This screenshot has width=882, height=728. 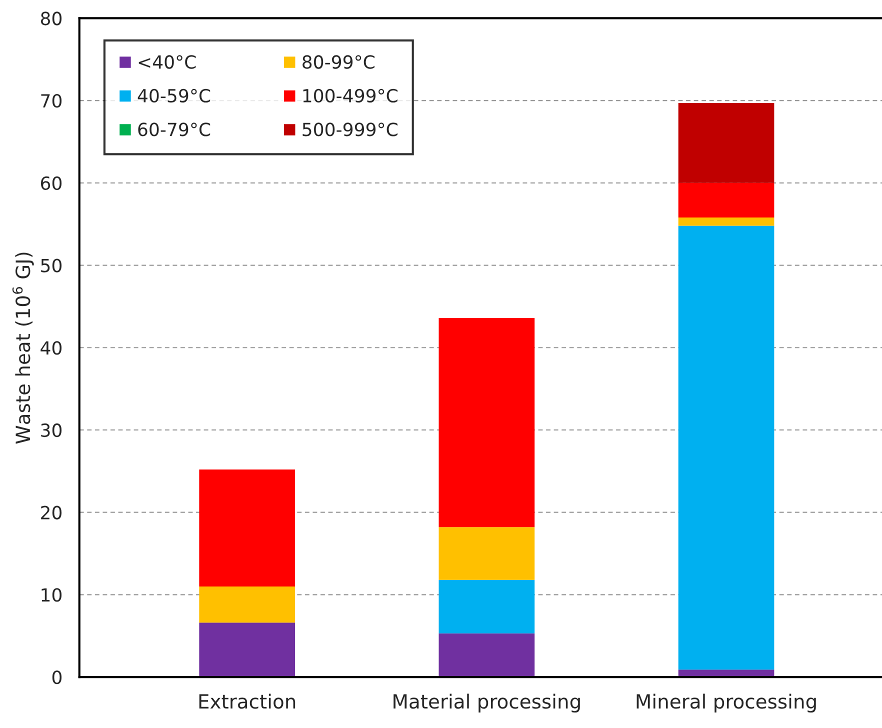 What do you see at coordinates (51, 19) in the screenshot?
I see `y-tick-label: 80` at bounding box center [51, 19].